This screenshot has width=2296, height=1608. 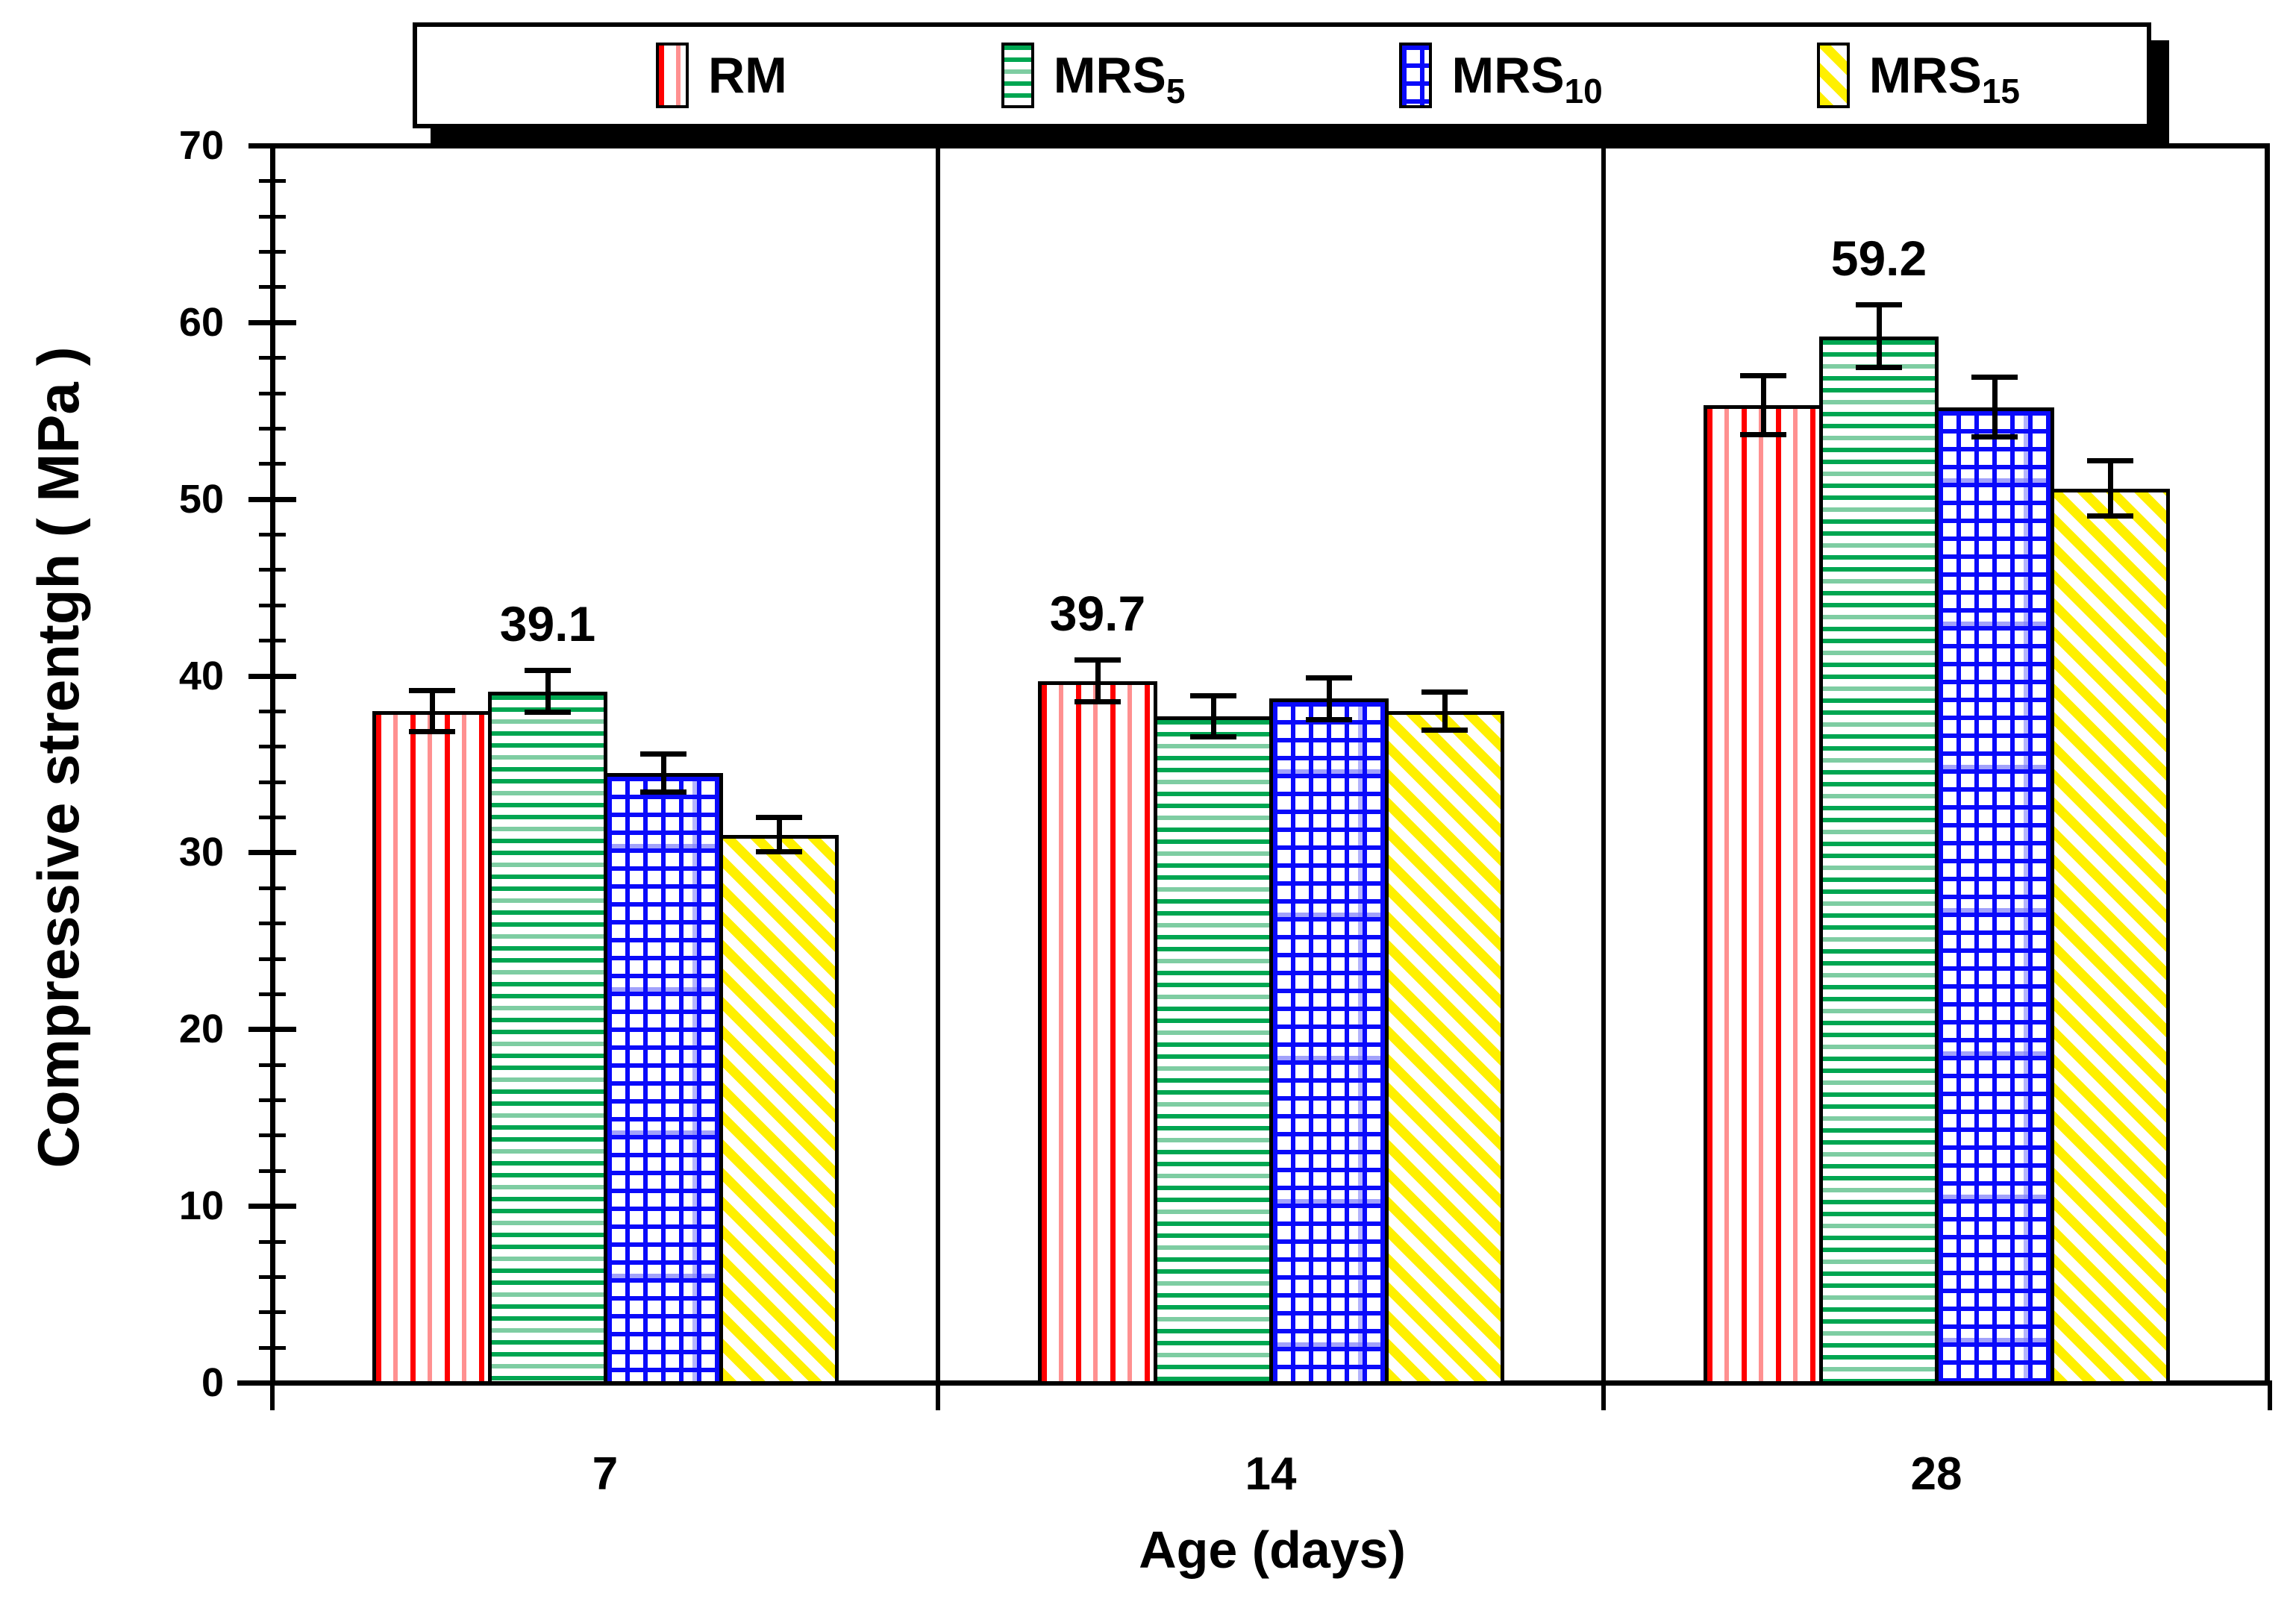 I want to click on y-tick-label-10: 10, so click(x=201, y=1205).